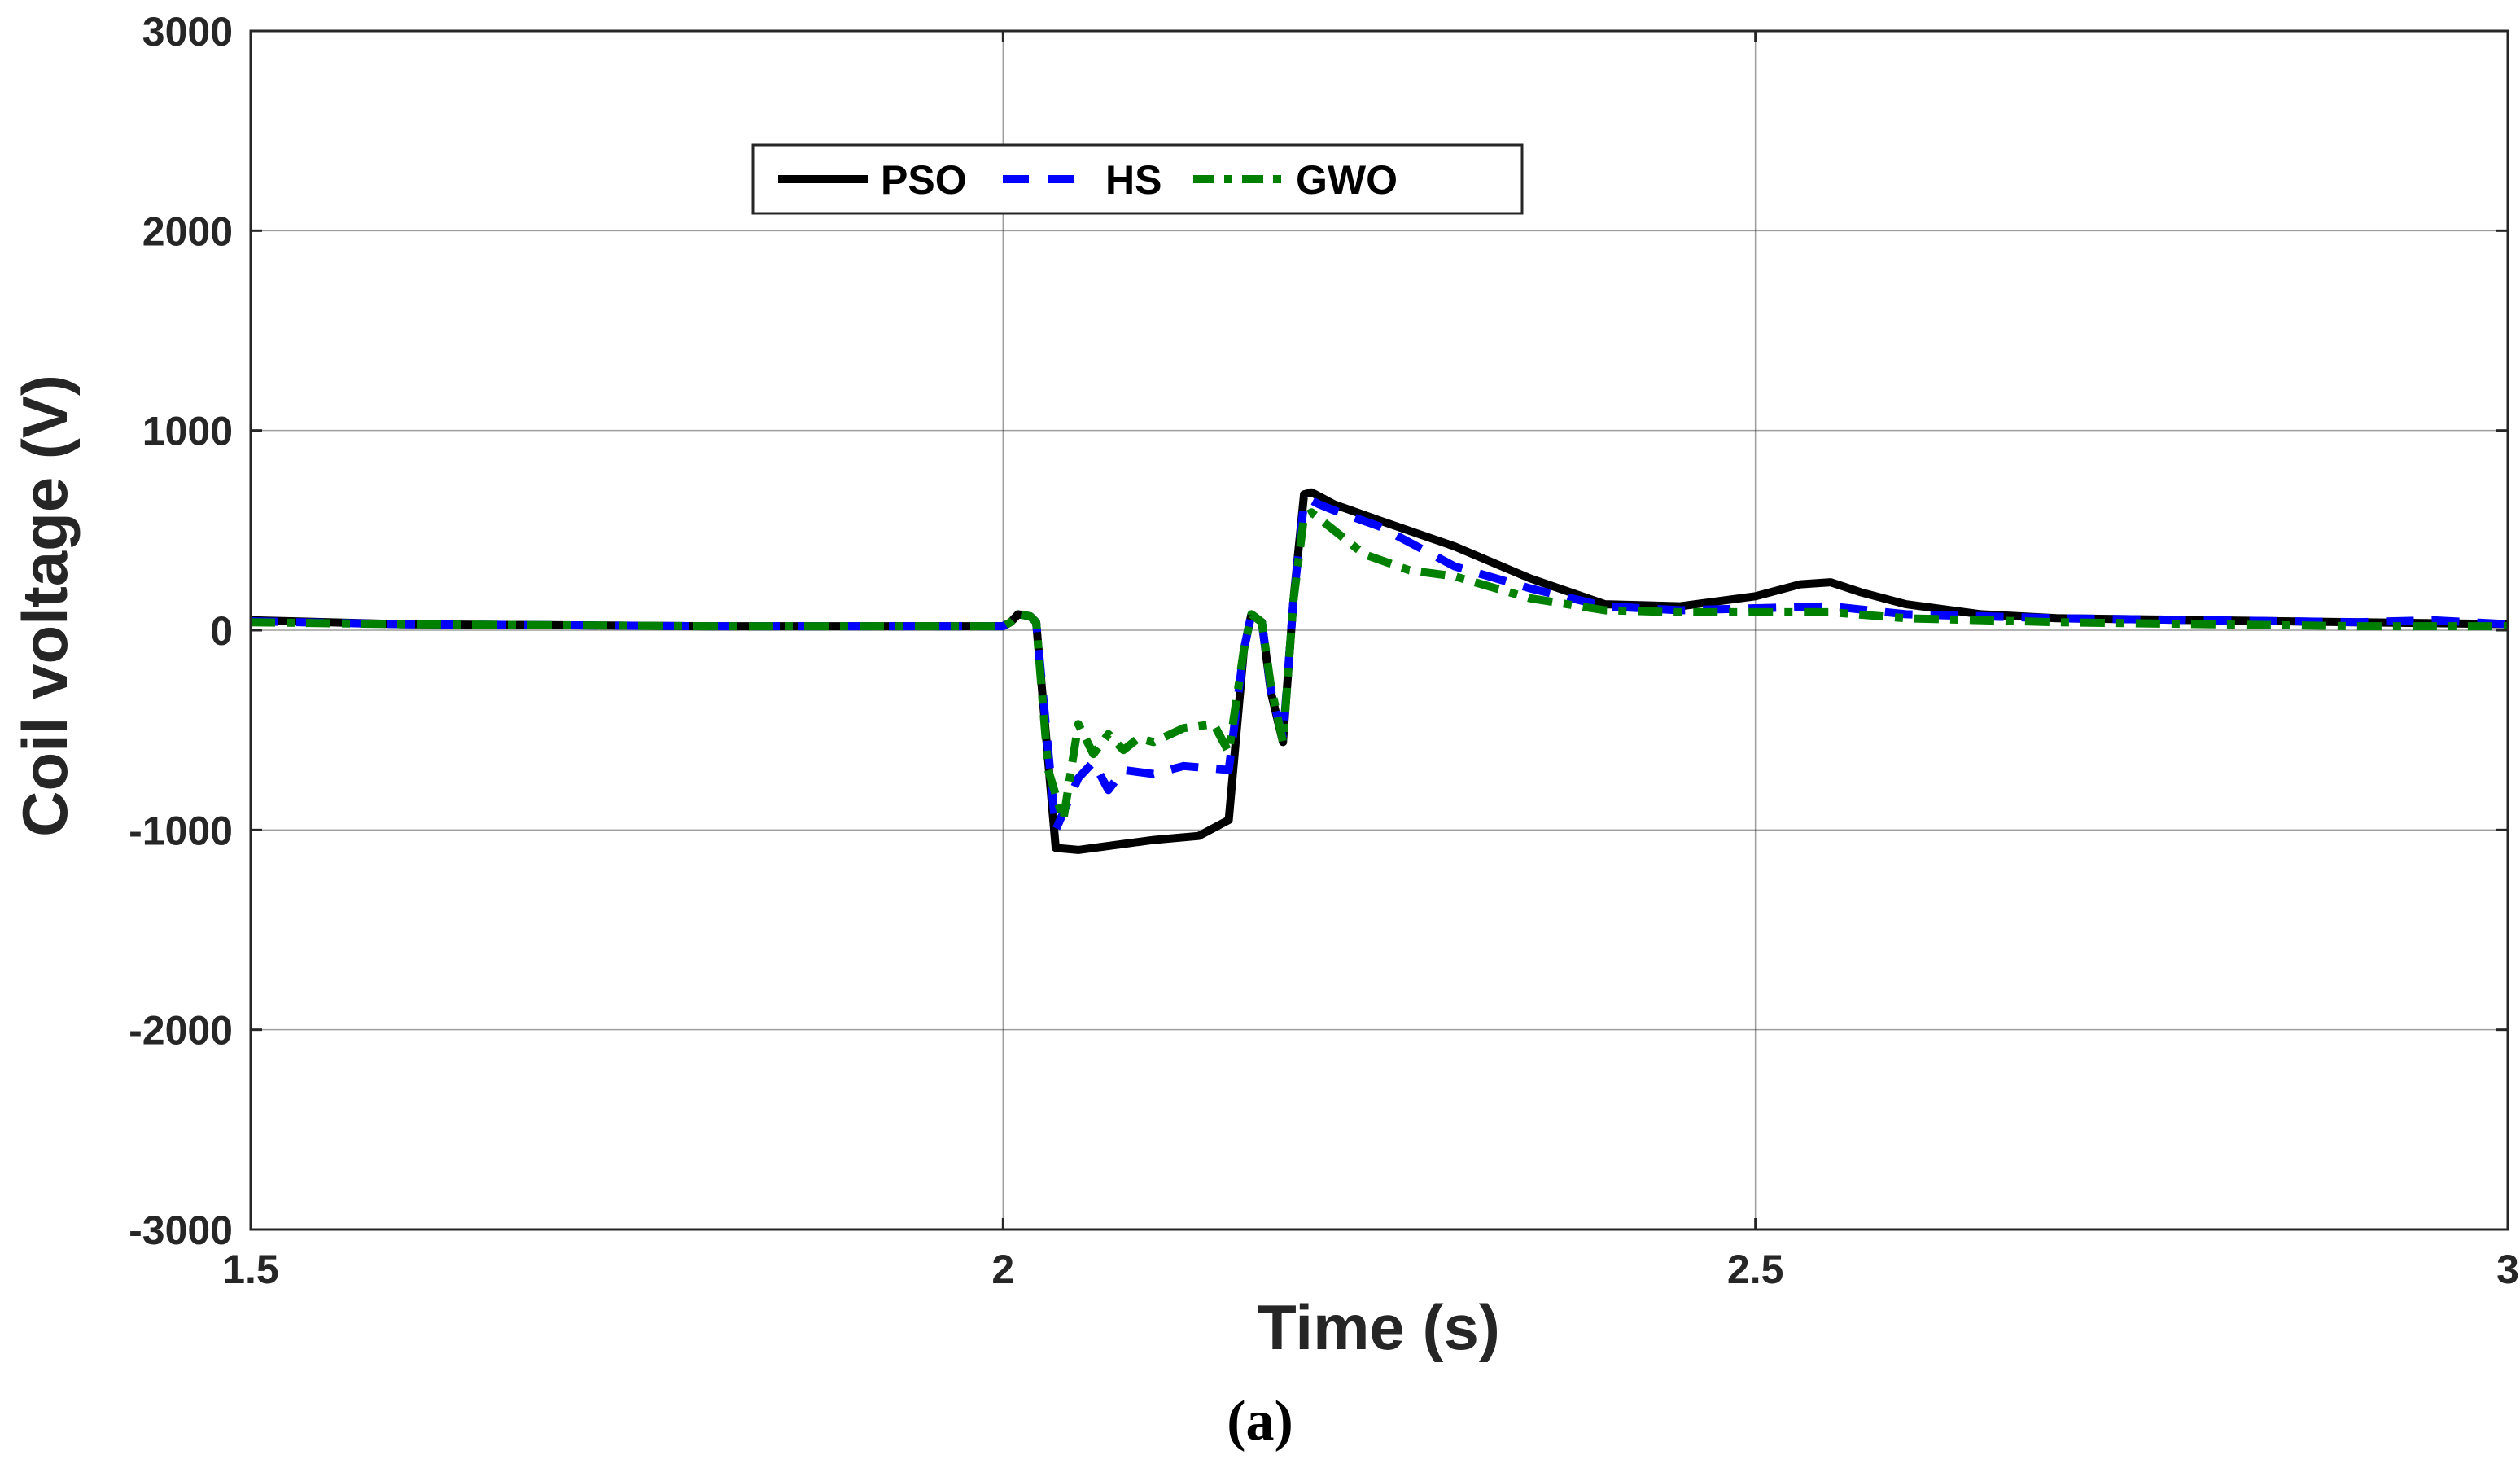 Image resolution: width=2520 pixels, height=1477 pixels. I want to click on legend: PSO HS GWO, so click(1137, 179).